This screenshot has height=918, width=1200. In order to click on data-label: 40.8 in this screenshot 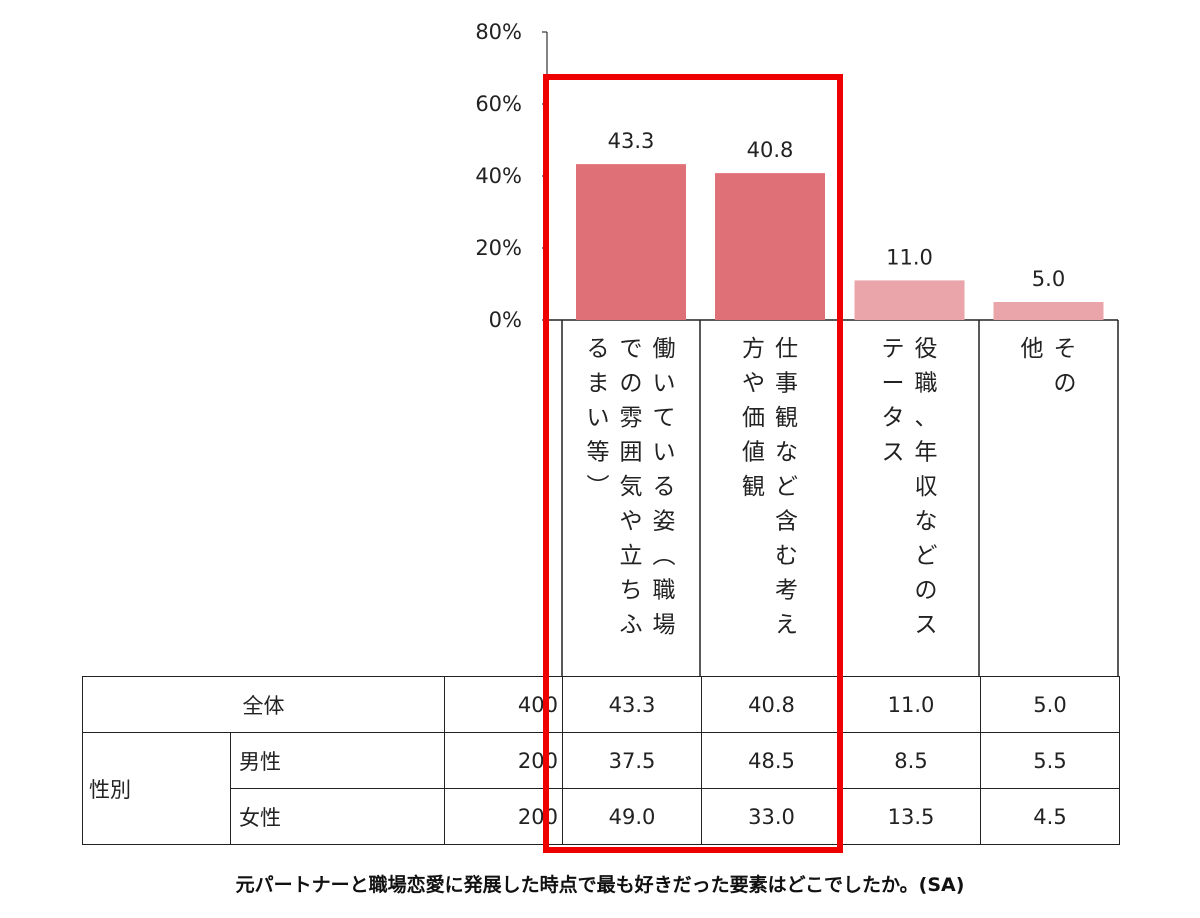, I will do `click(770, 150)`.